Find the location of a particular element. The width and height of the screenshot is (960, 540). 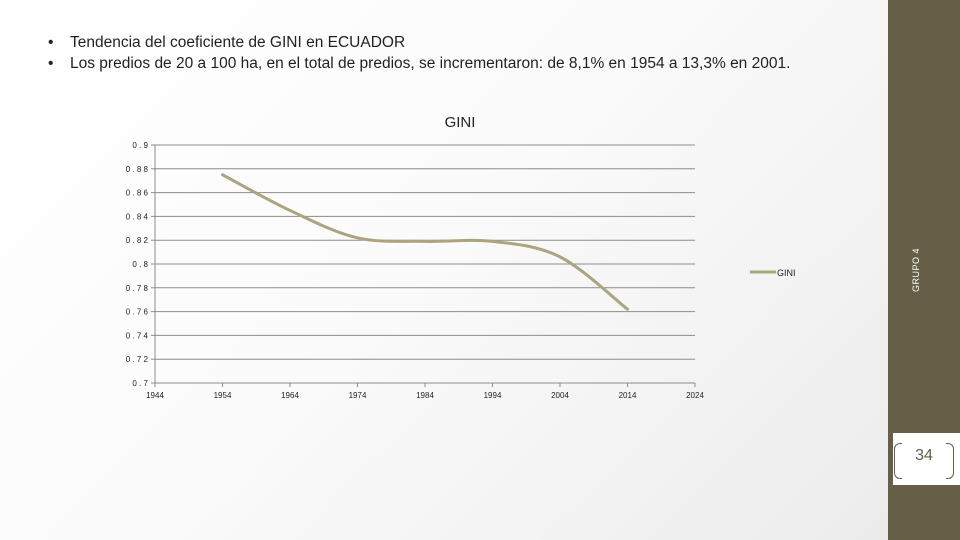

series-lines is located at coordinates (425, 242).